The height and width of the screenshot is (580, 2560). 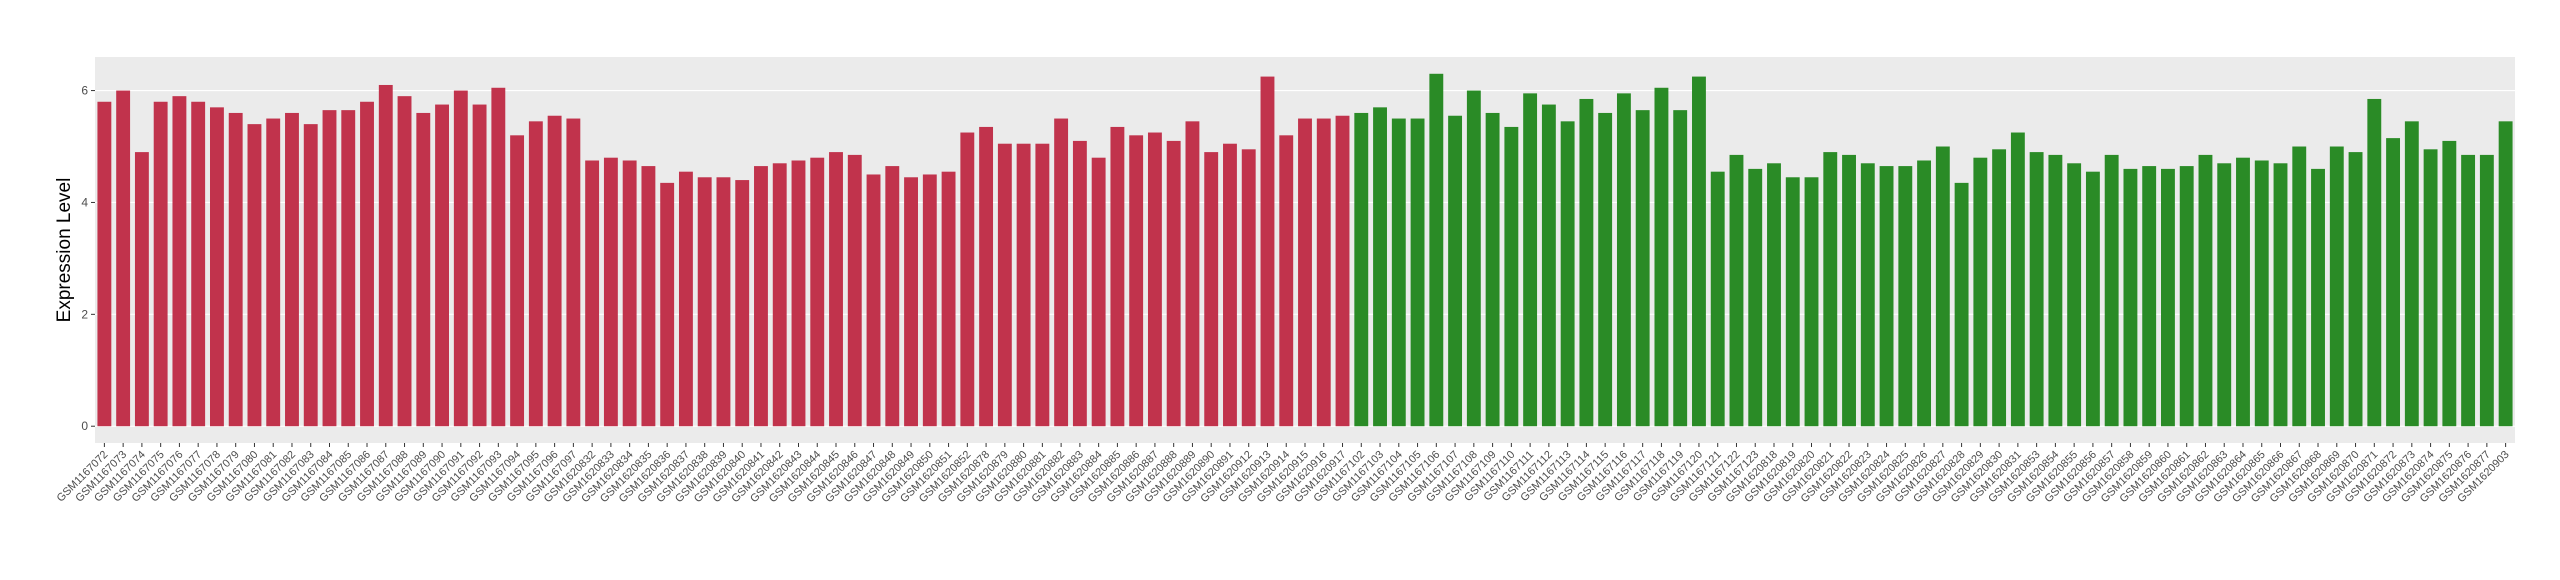 I want to click on y-tick-label: 0, so click(x=84, y=426).